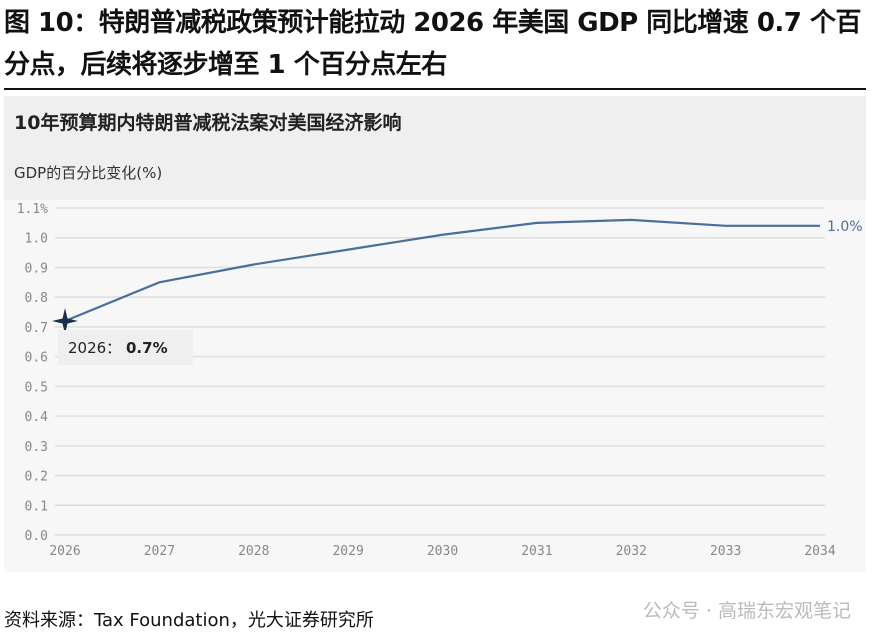  Describe the element at coordinates (536, 551) in the screenshot. I see `x-tick-label: 2031` at that location.